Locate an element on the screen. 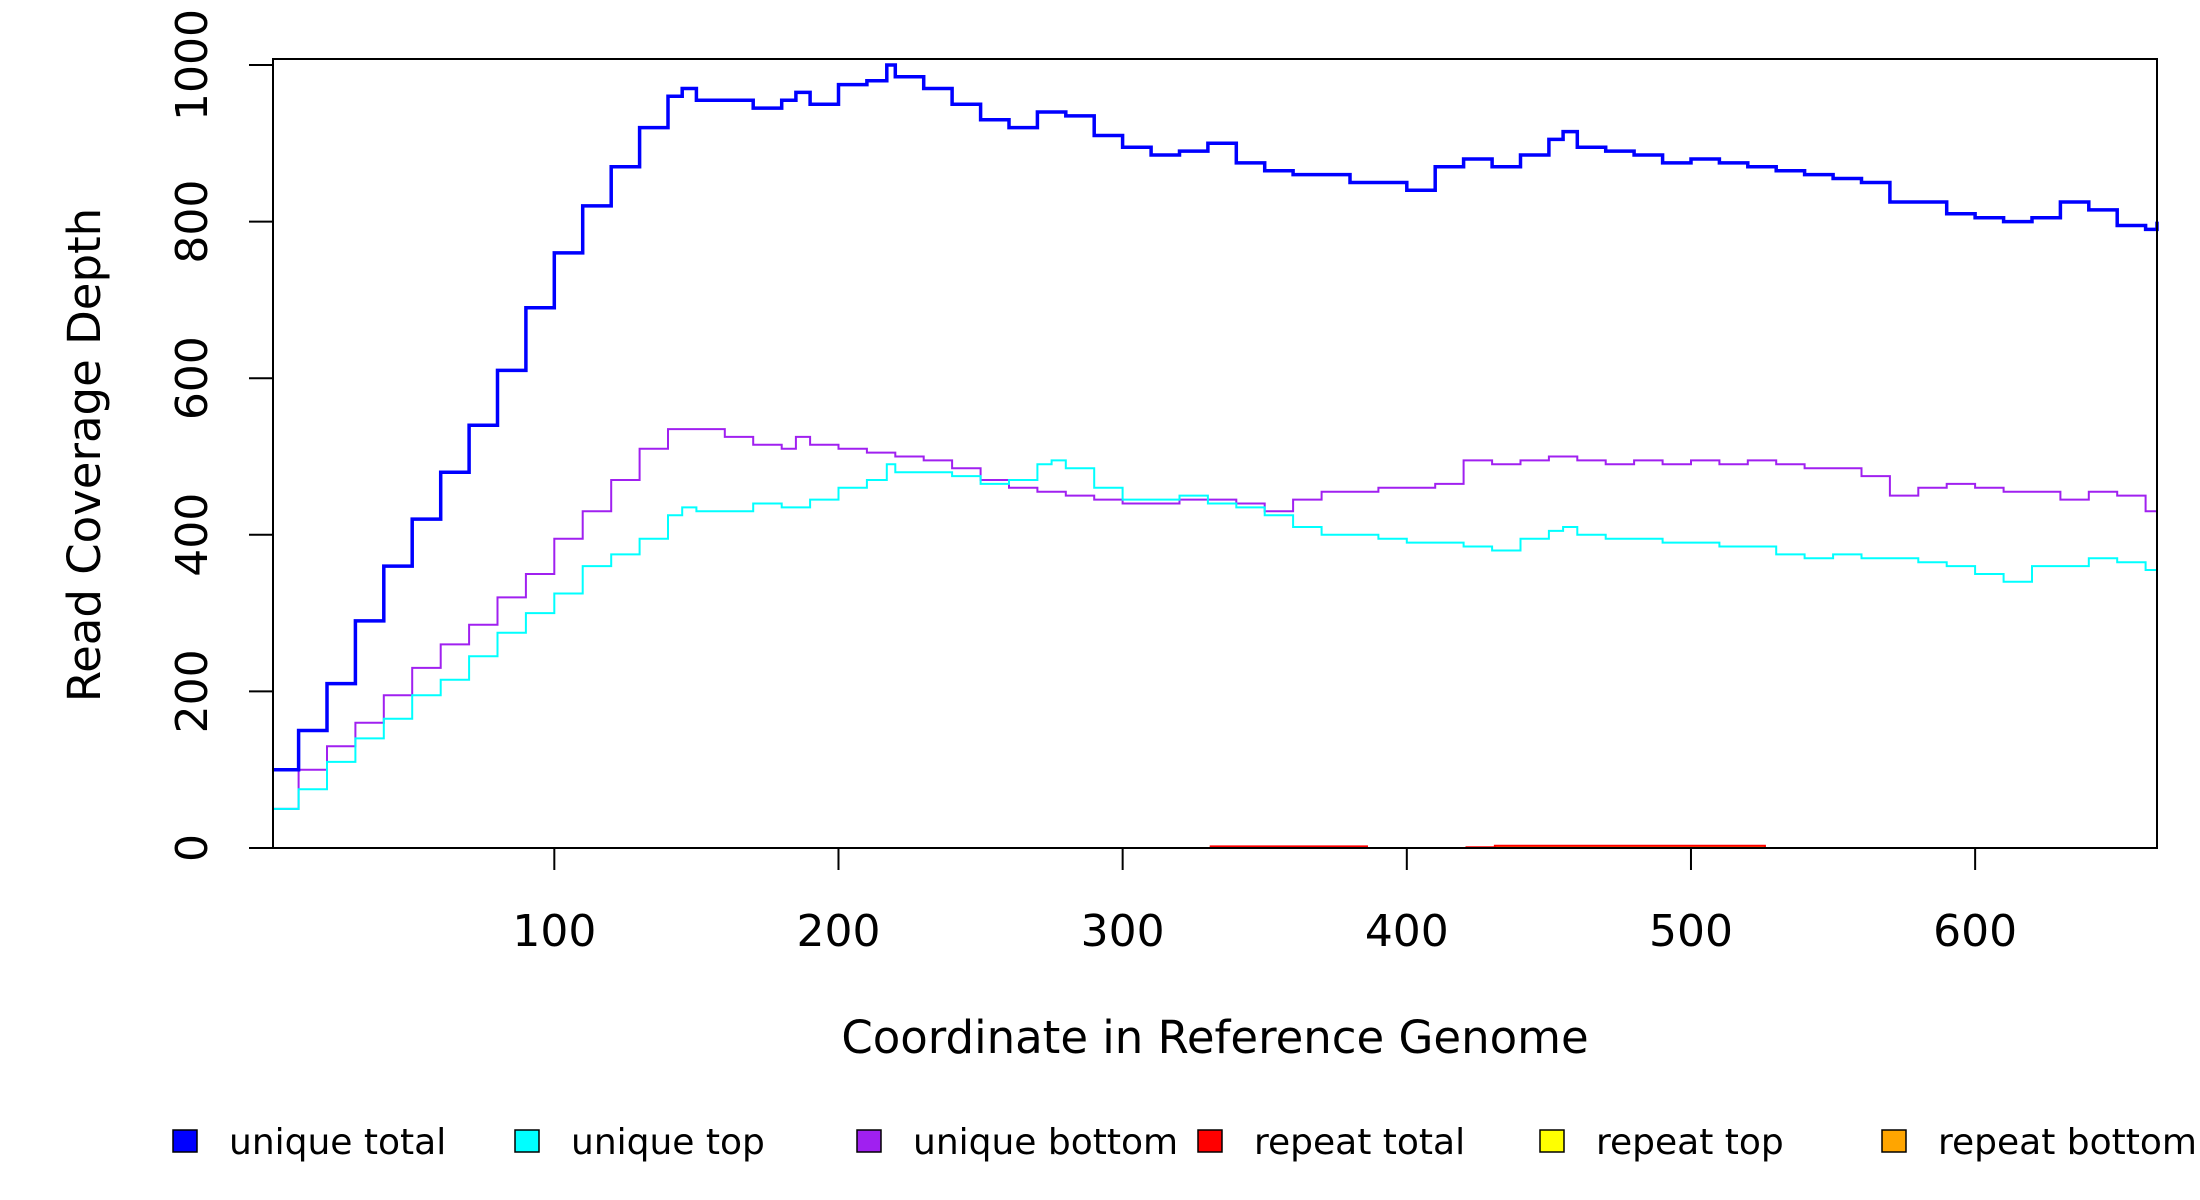 The width and height of the screenshot is (2200, 1200). legend-swatch-unique-bottom is located at coordinates (869, 1141).